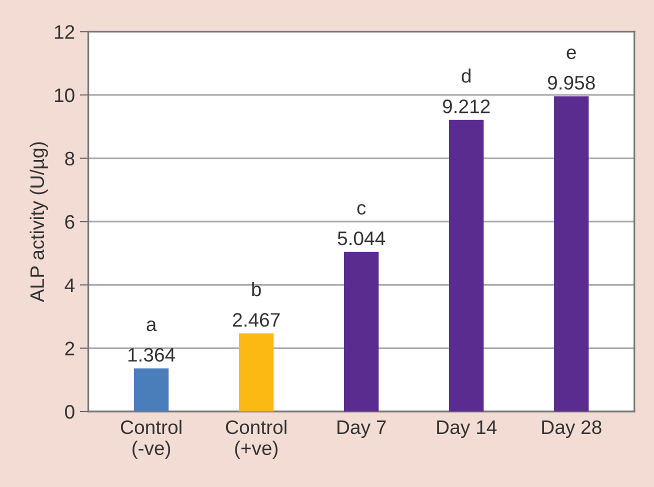  Describe the element at coordinates (572, 429) in the screenshot. I see `x-tick-label: Day 28` at that location.